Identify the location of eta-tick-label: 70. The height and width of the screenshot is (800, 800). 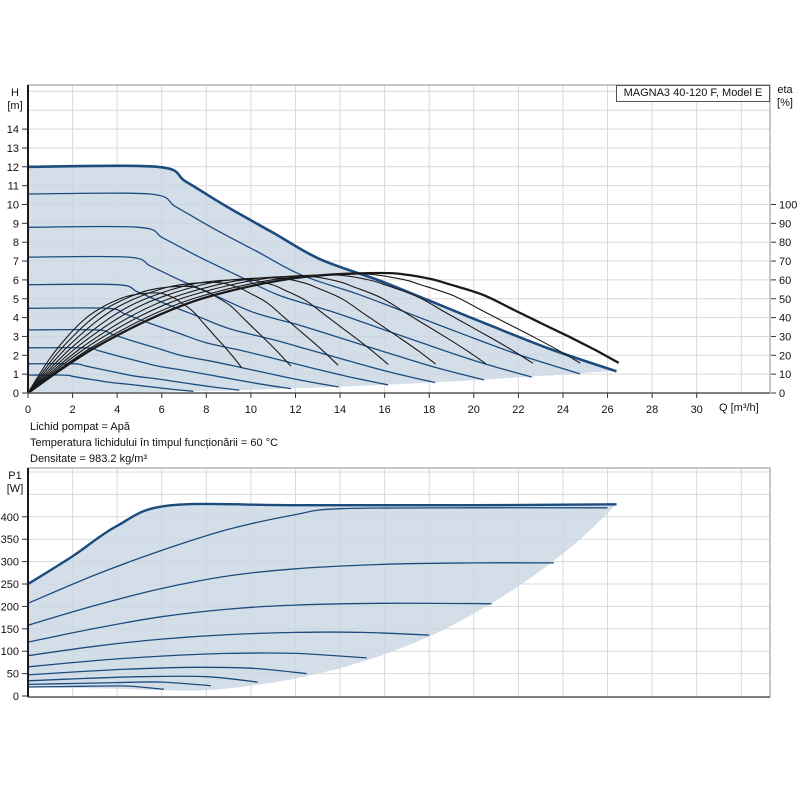
(785, 262).